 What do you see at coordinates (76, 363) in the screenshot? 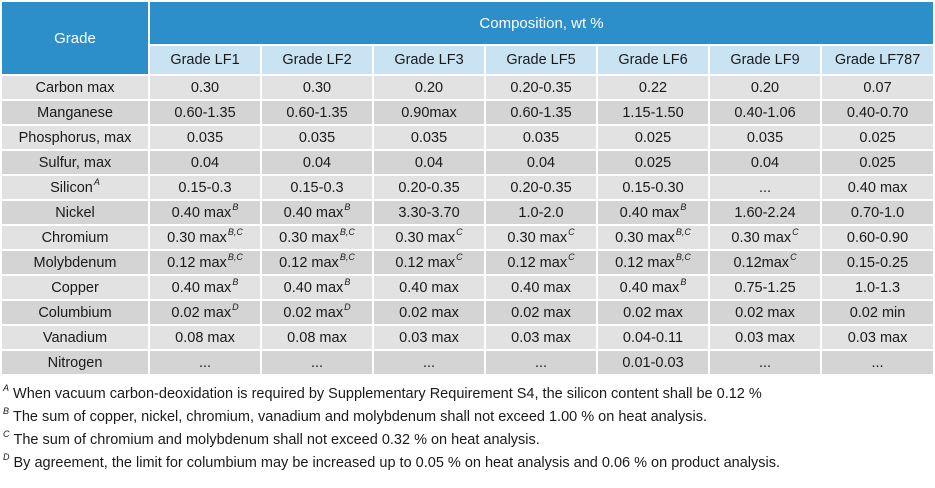
I see `element-name-cell: Nitrogen` at bounding box center [76, 363].